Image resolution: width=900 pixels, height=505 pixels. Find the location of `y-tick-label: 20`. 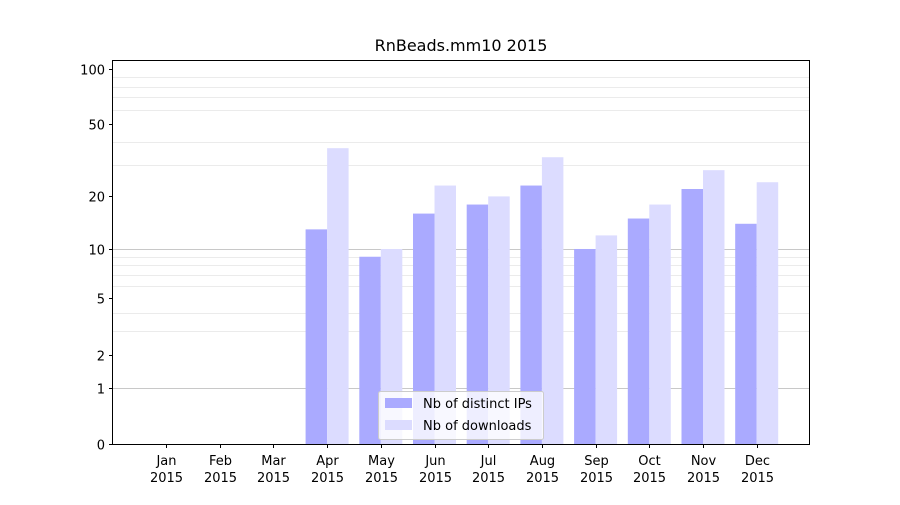

y-tick-label: 20 is located at coordinates (96, 198).